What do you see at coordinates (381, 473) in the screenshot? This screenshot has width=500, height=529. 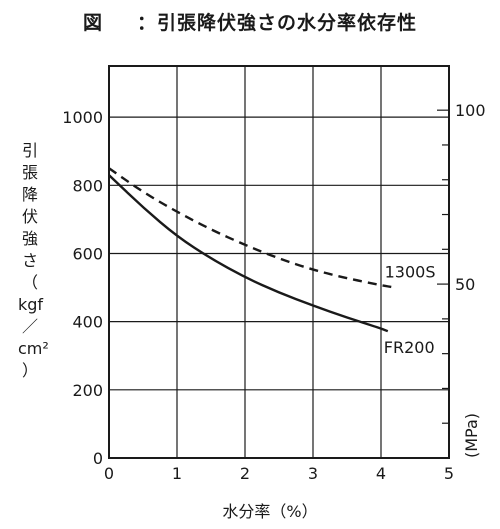 I see `x-tick-label: 4` at bounding box center [381, 473].